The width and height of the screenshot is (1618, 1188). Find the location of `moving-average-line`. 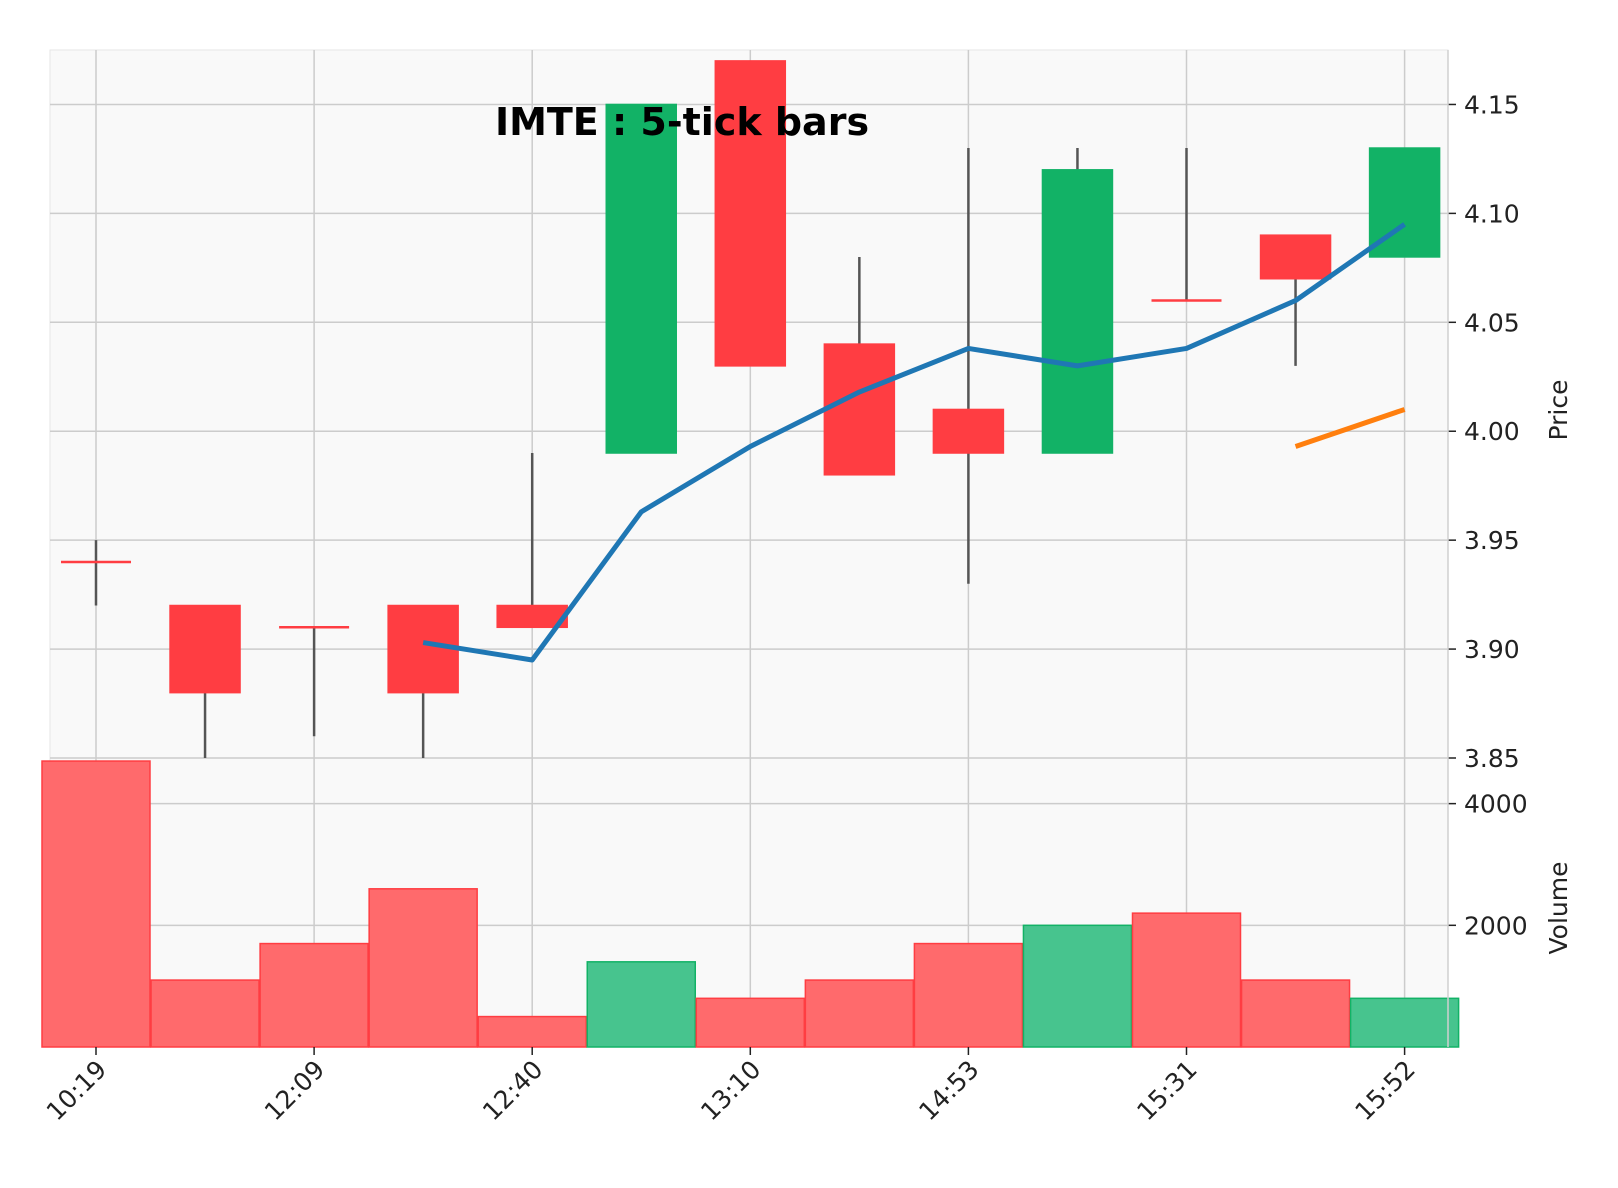

moving-average-line is located at coordinates (1350, 428).